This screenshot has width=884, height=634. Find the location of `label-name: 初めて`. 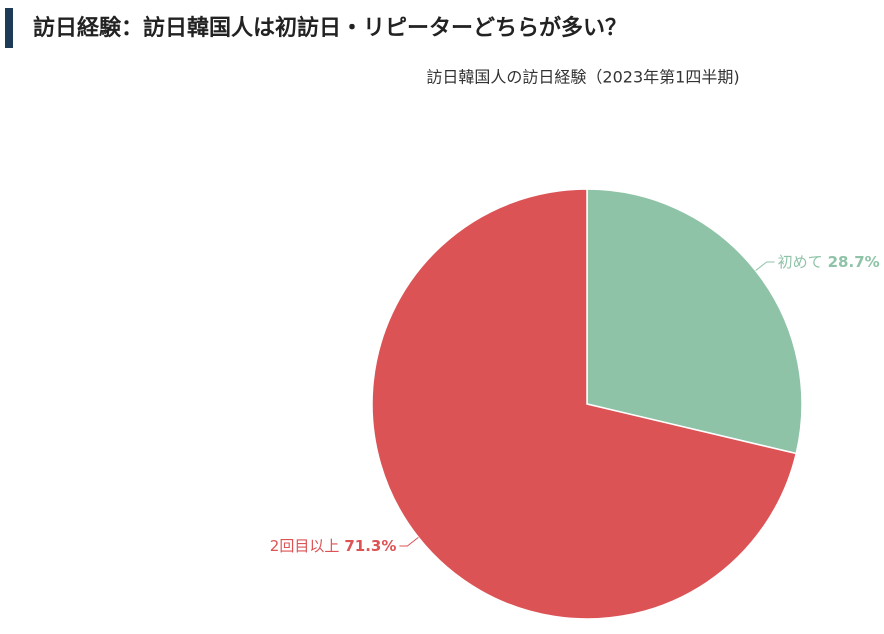

label-name: 初めて is located at coordinates (800, 261).